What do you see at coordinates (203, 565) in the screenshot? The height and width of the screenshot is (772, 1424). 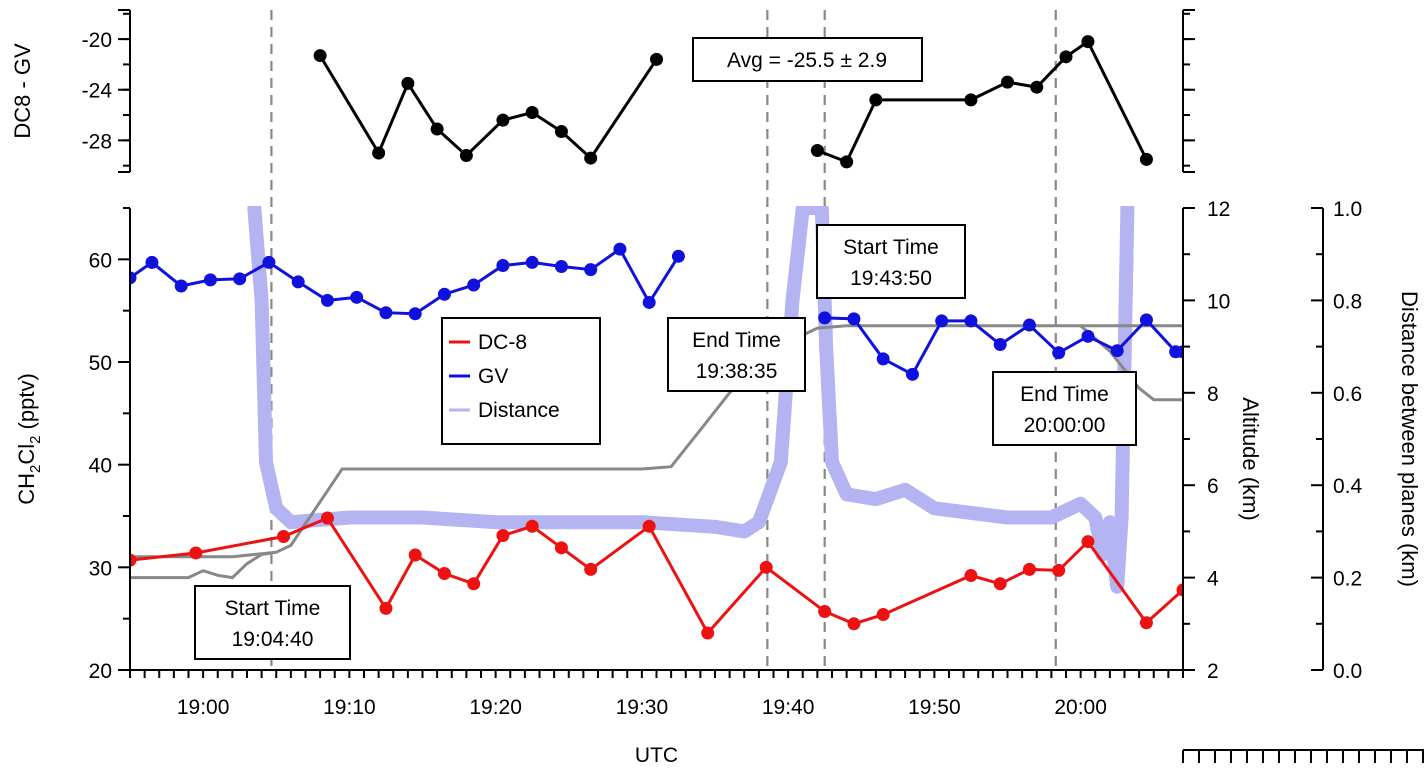 I see `altitude-series-line` at bounding box center [203, 565].